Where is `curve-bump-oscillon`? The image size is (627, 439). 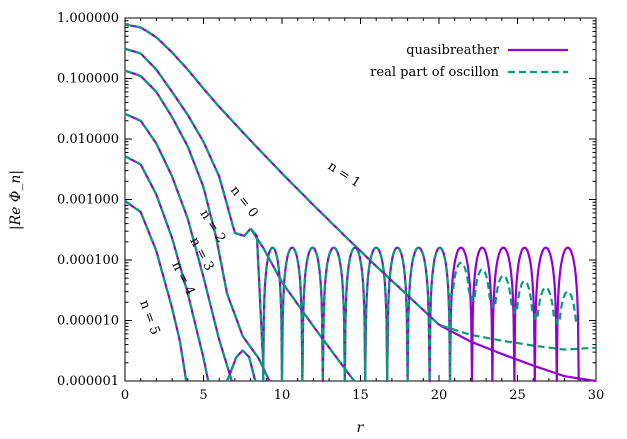
curve-bump-oscillon is located at coordinates (241, 365).